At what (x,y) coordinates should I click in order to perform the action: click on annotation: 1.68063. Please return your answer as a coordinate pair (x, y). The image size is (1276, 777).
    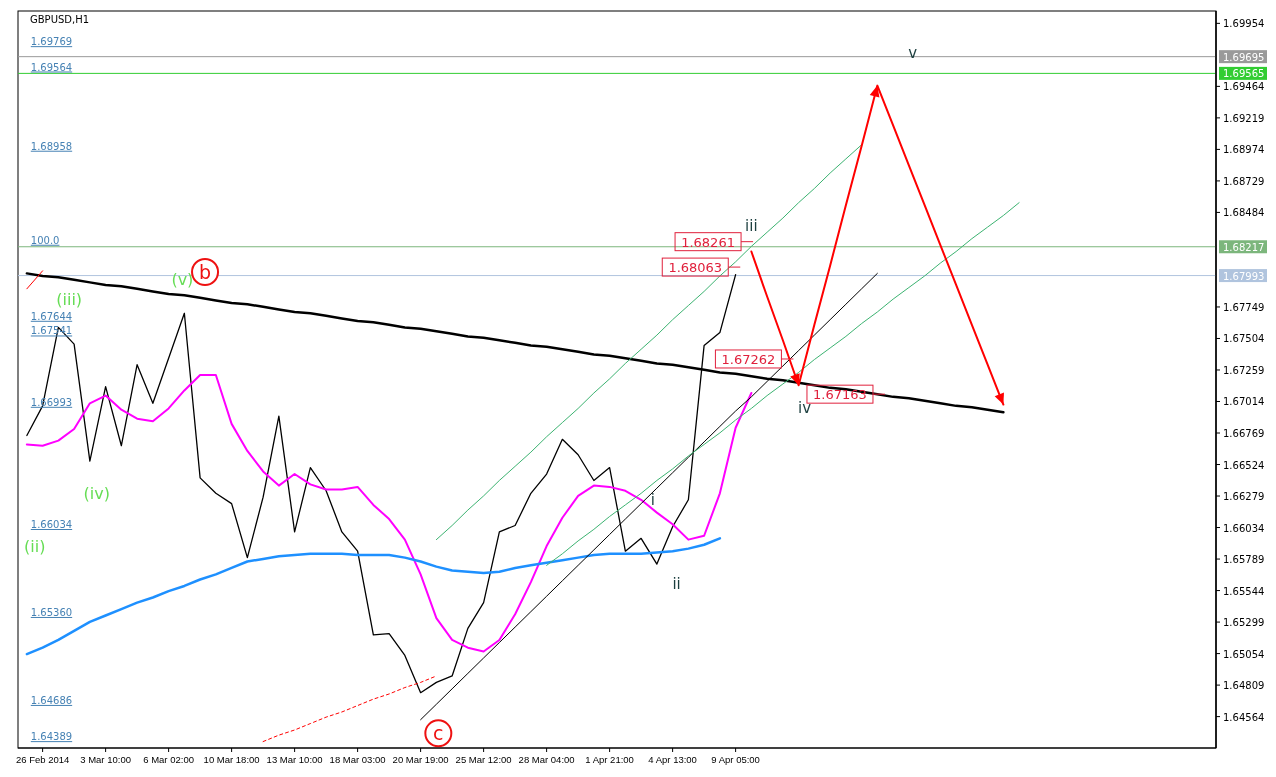
    Looking at the image, I should click on (695, 268).